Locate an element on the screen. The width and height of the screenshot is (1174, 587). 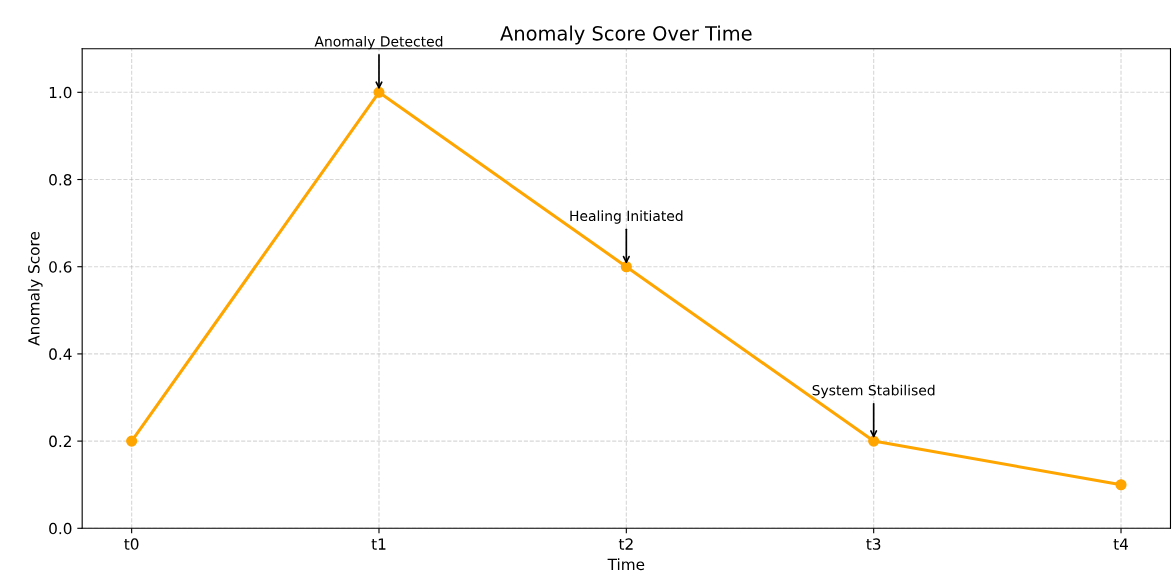
x-tick-label: t0 is located at coordinates (131, 544).